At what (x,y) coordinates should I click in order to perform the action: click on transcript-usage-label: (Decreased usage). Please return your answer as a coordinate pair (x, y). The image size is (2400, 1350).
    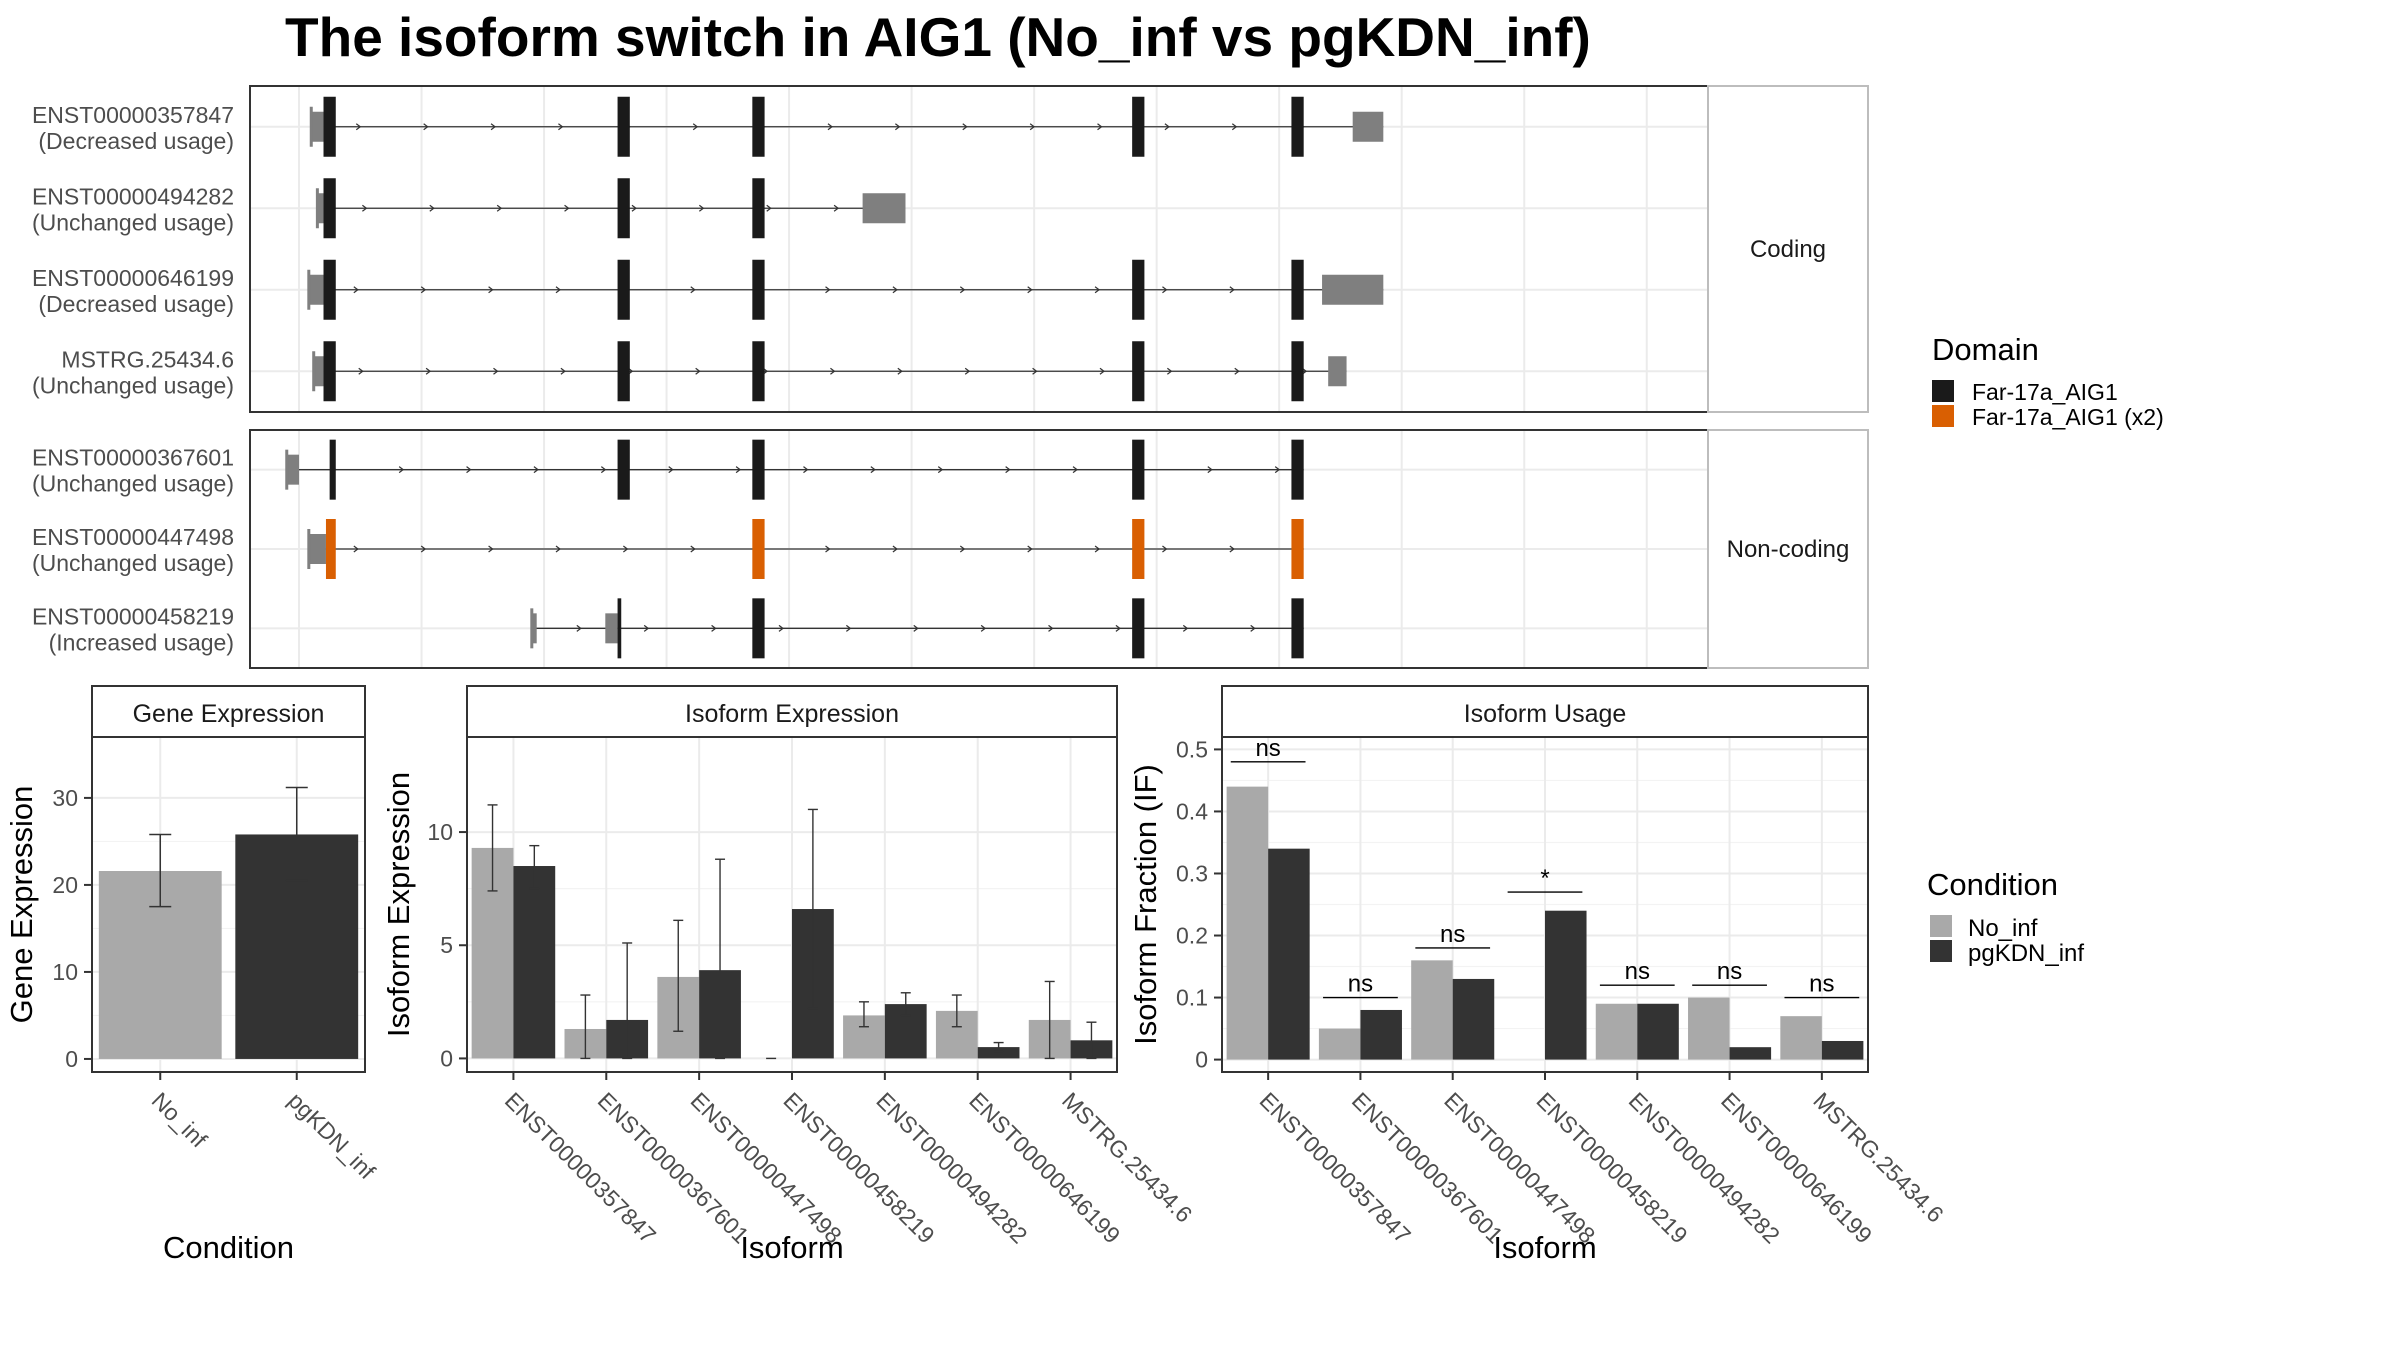
    Looking at the image, I should click on (136, 141).